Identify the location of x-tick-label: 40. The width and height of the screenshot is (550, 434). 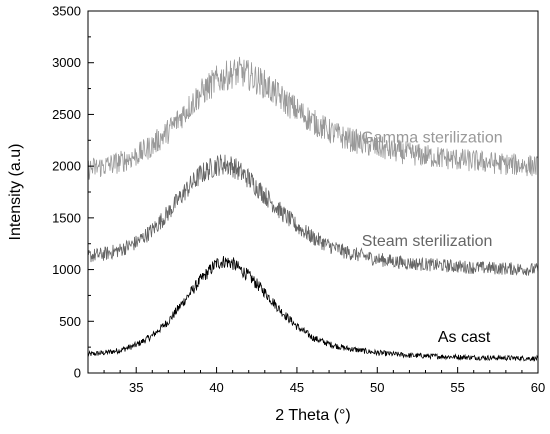
(216, 387).